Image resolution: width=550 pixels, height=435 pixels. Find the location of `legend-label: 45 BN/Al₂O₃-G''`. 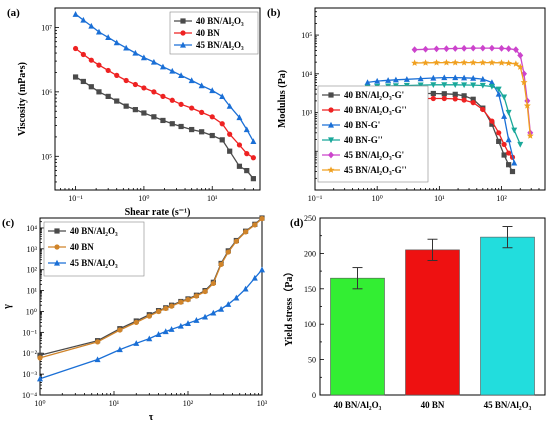

legend-label: 45 BN/Al₂O₃-G'' is located at coordinates (375, 170).